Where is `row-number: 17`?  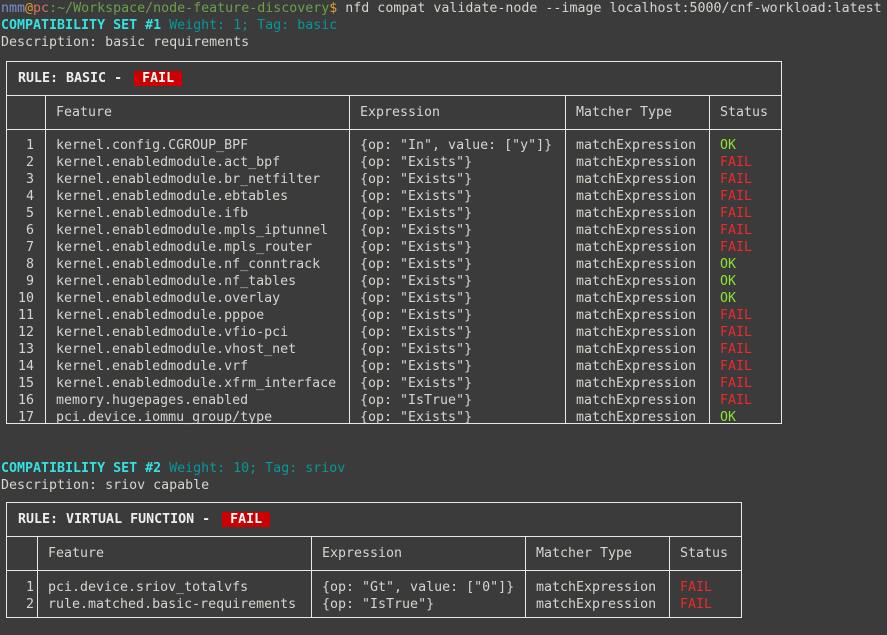 row-number: 17 is located at coordinates (26, 417).